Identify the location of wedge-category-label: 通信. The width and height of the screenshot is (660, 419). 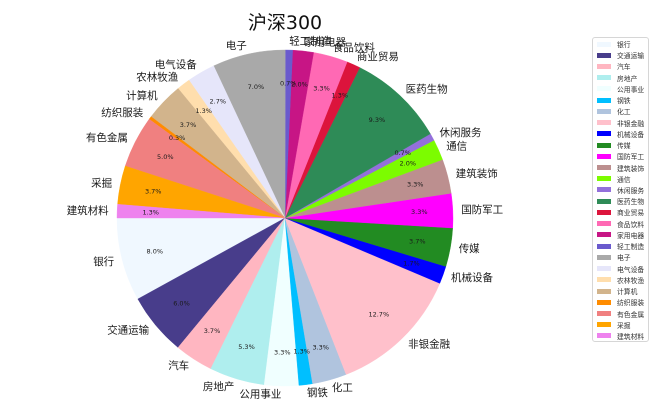
(456, 146).